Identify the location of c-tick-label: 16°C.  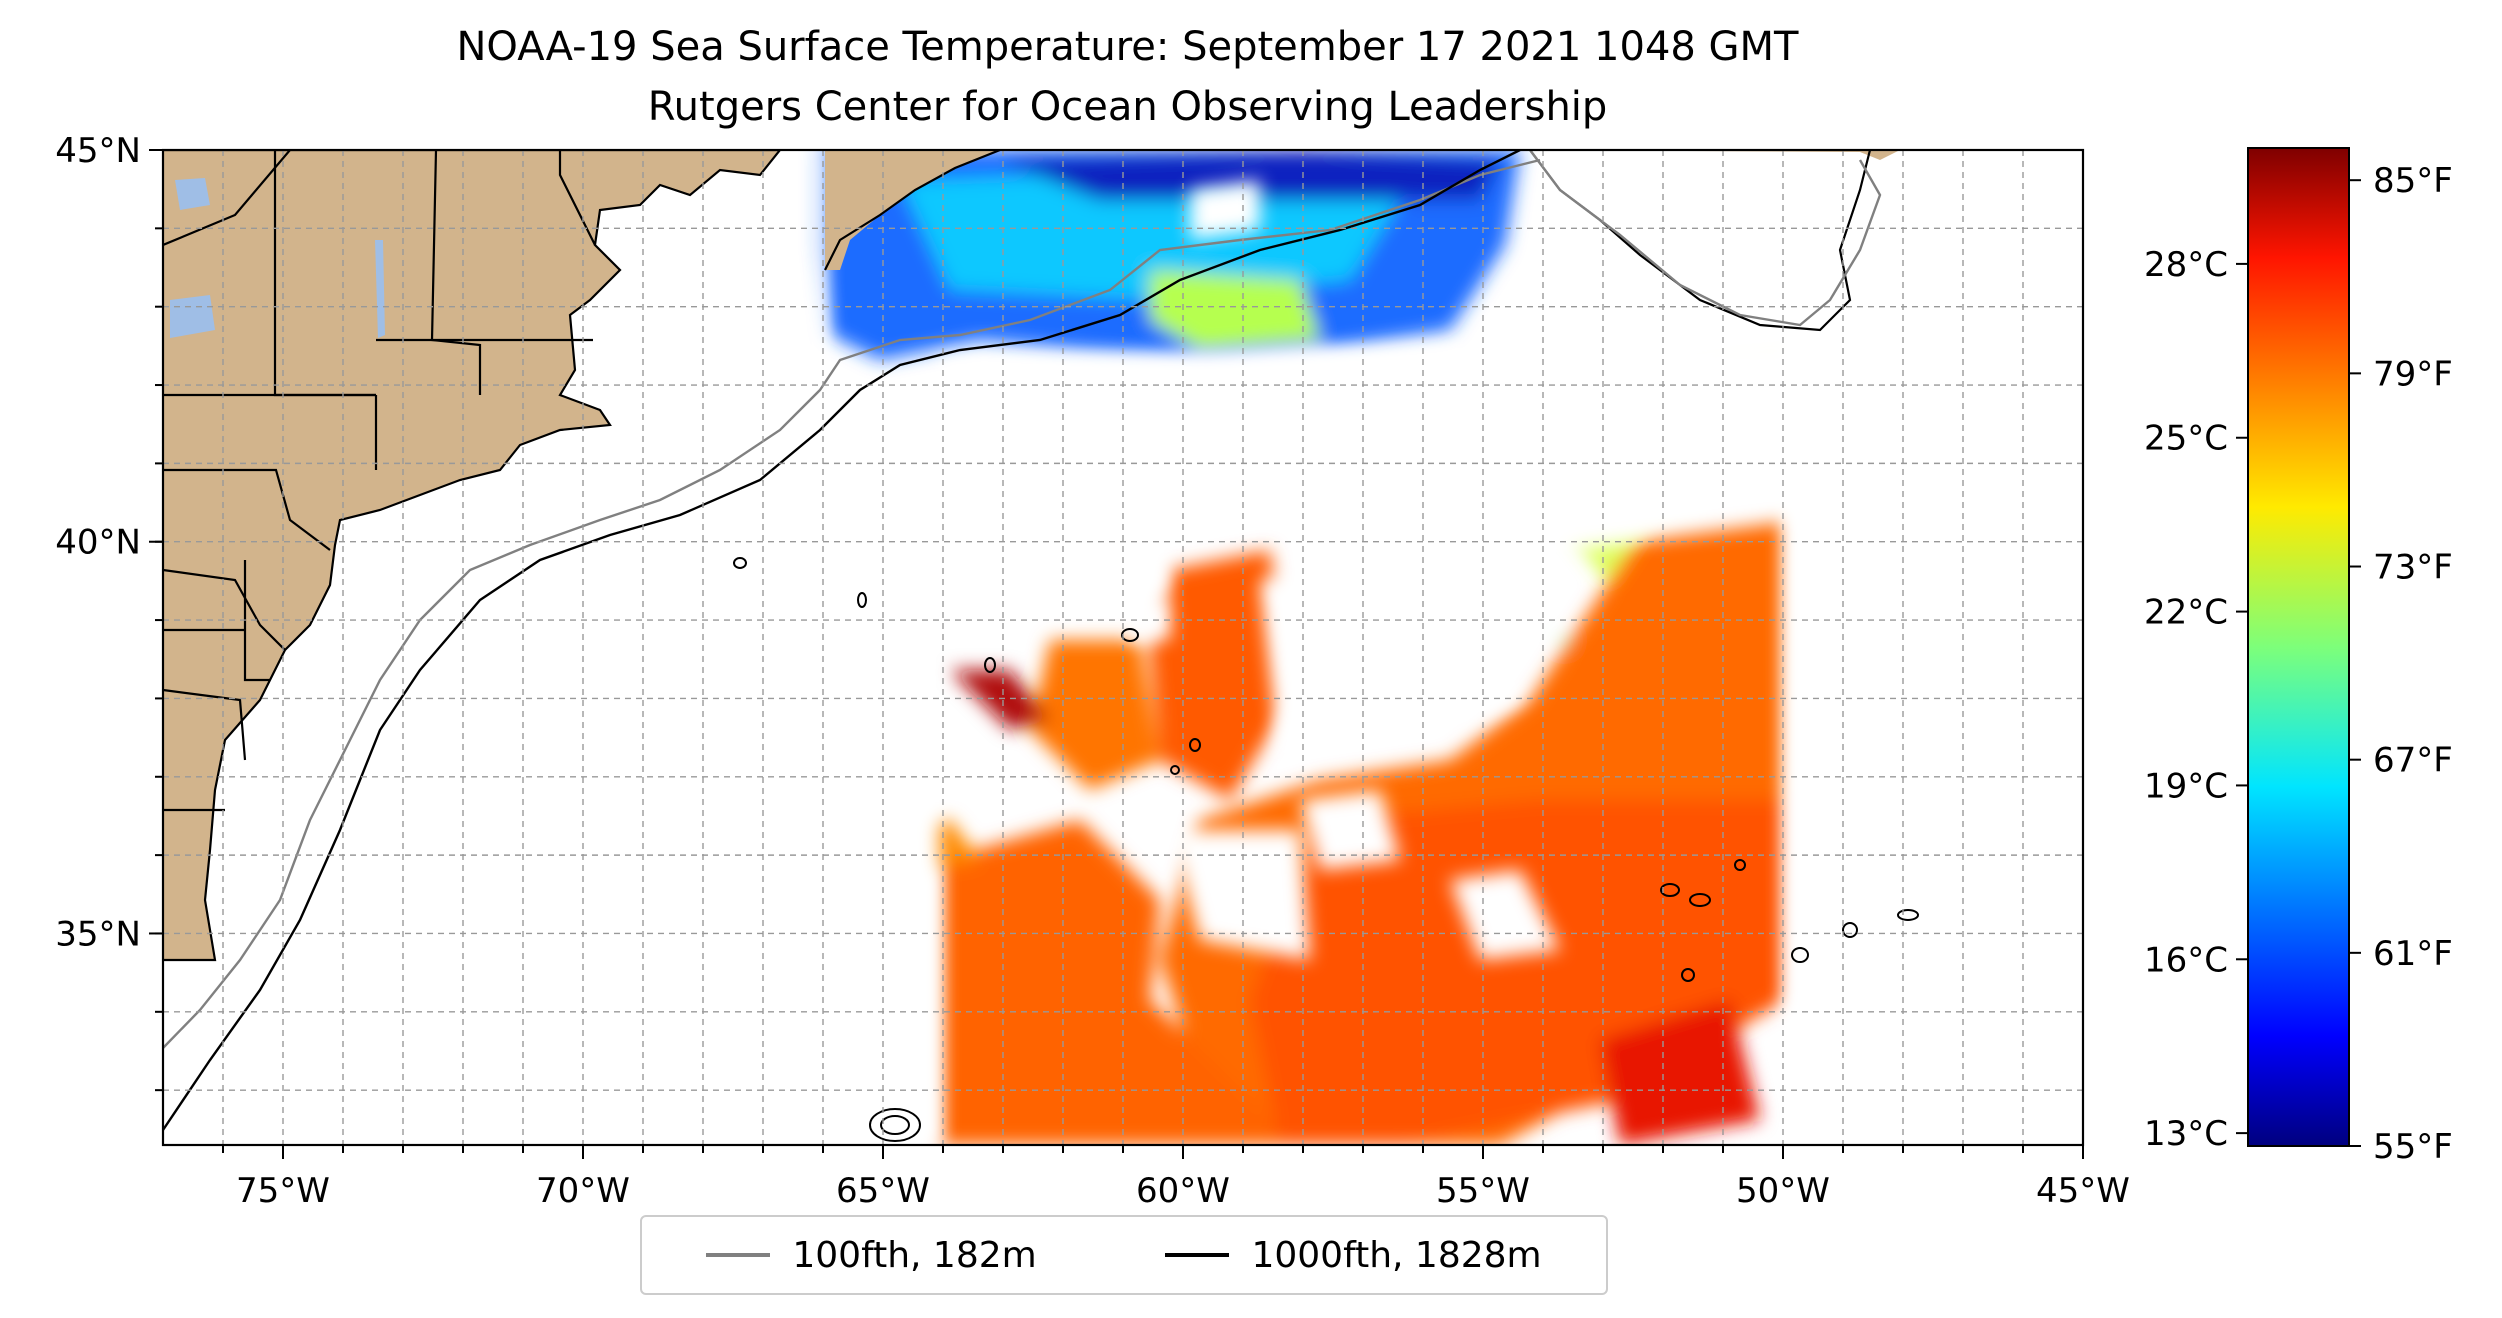
(2186, 960).